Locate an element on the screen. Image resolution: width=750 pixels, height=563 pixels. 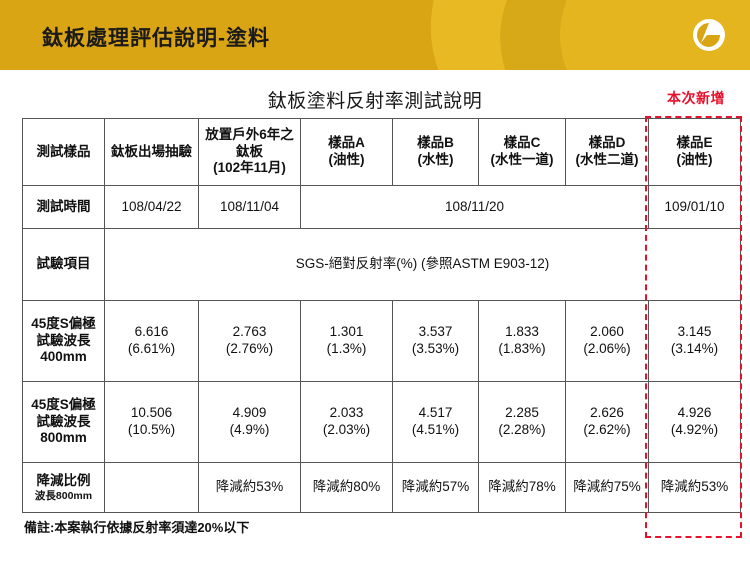
percent: (4.51%) is located at coordinates (435, 429).